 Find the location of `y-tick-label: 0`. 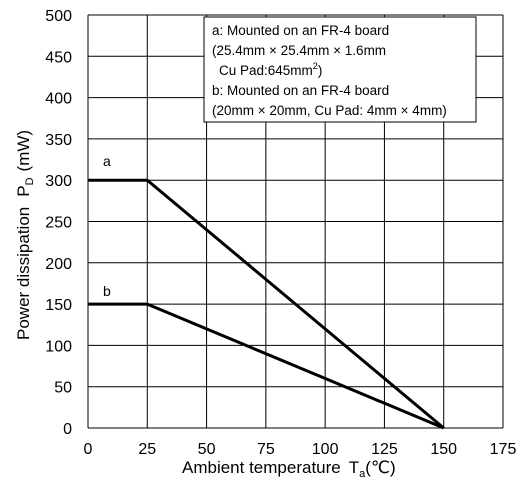

y-tick-label: 0 is located at coordinates (67, 429).